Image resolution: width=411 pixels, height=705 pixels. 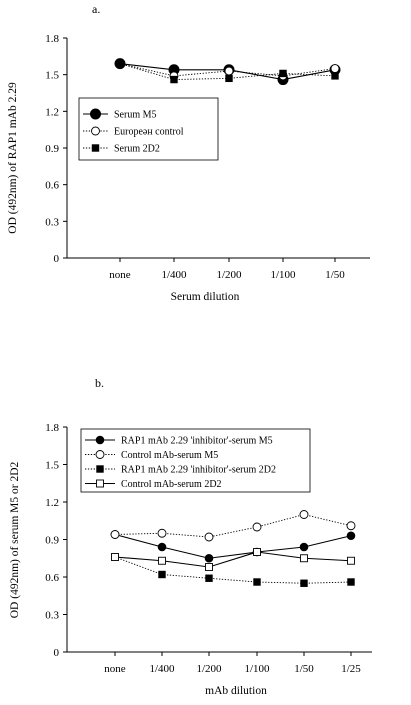 I want to click on chart-a-legend-box, so click(x=148, y=129).